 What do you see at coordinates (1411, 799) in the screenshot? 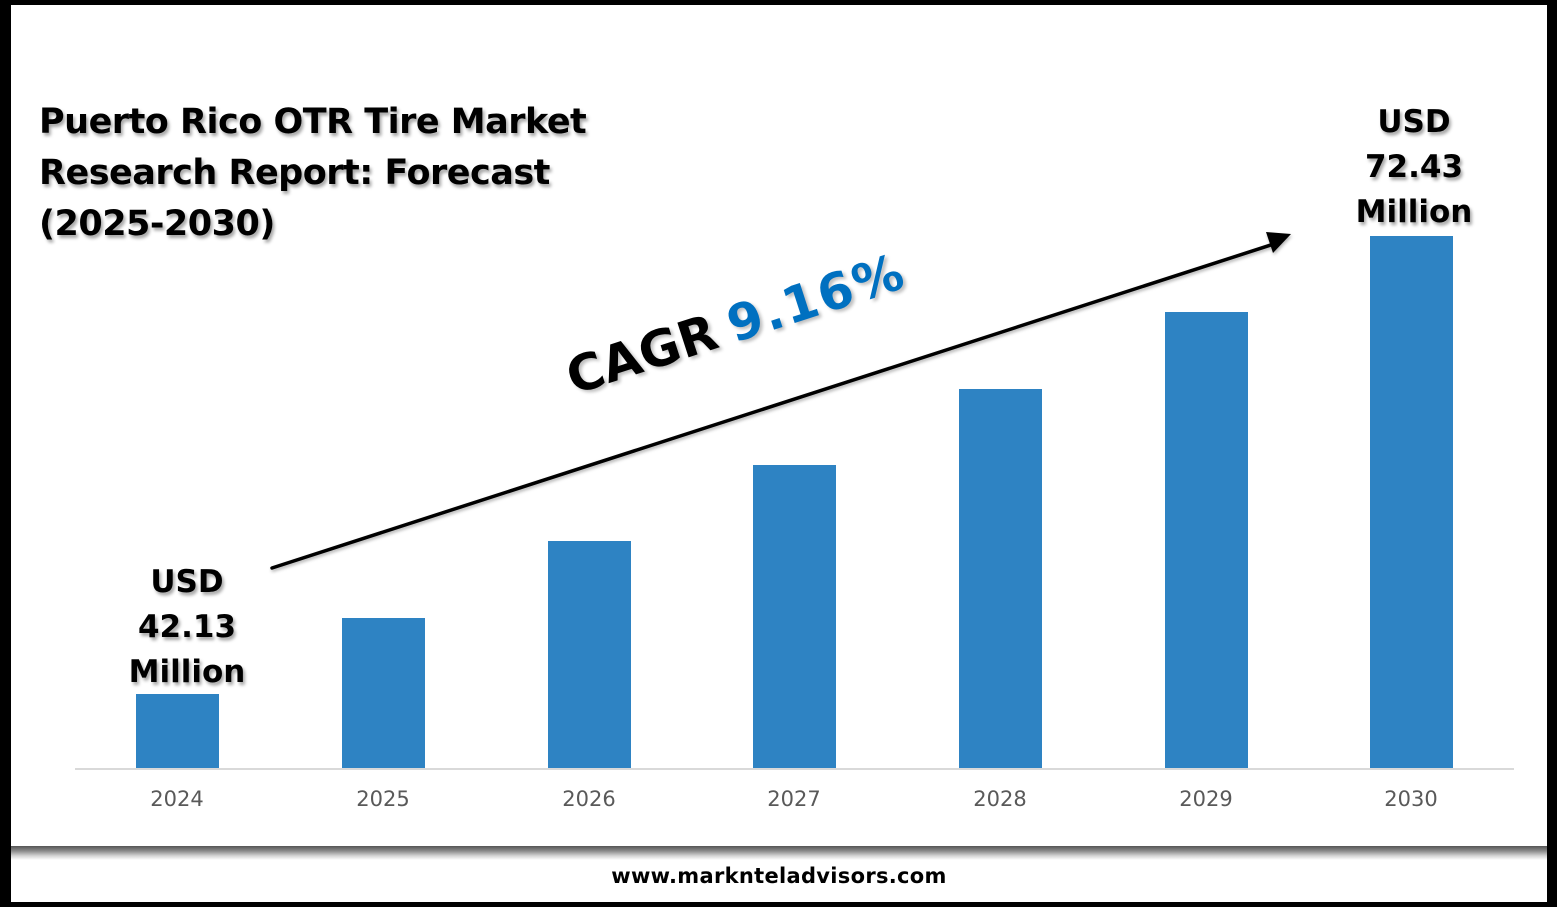
I see `x-tick-2030: 2030` at bounding box center [1411, 799].